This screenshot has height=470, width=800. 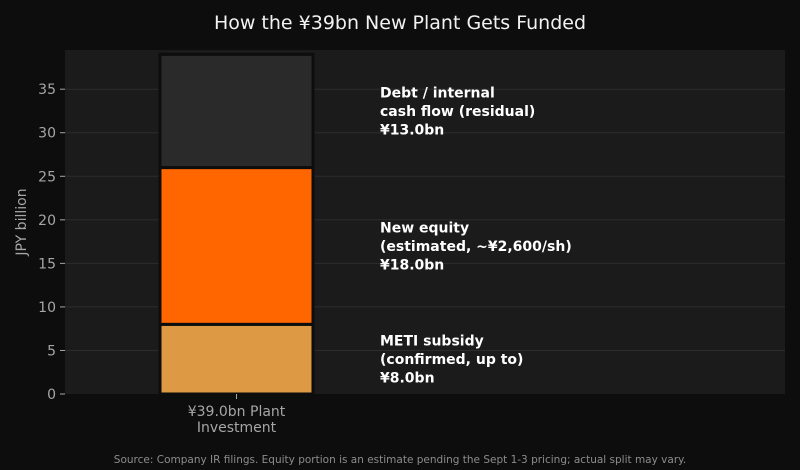 What do you see at coordinates (47, 134) in the screenshot?
I see `y-tick-label: 30` at bounding box center [47, 134].